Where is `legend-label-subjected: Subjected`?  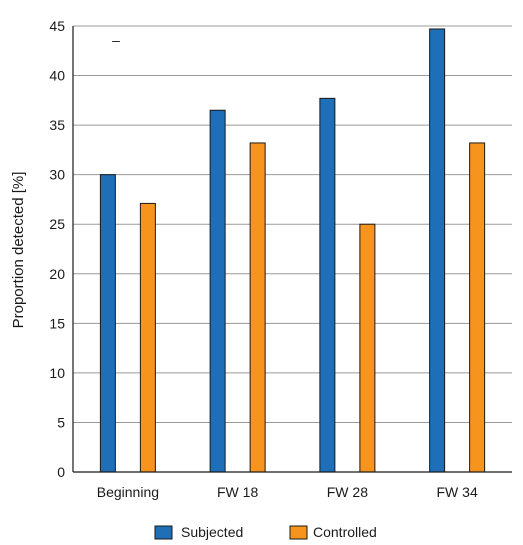 legend-label-subjected: Subjected is located at coordinates (212, 532).